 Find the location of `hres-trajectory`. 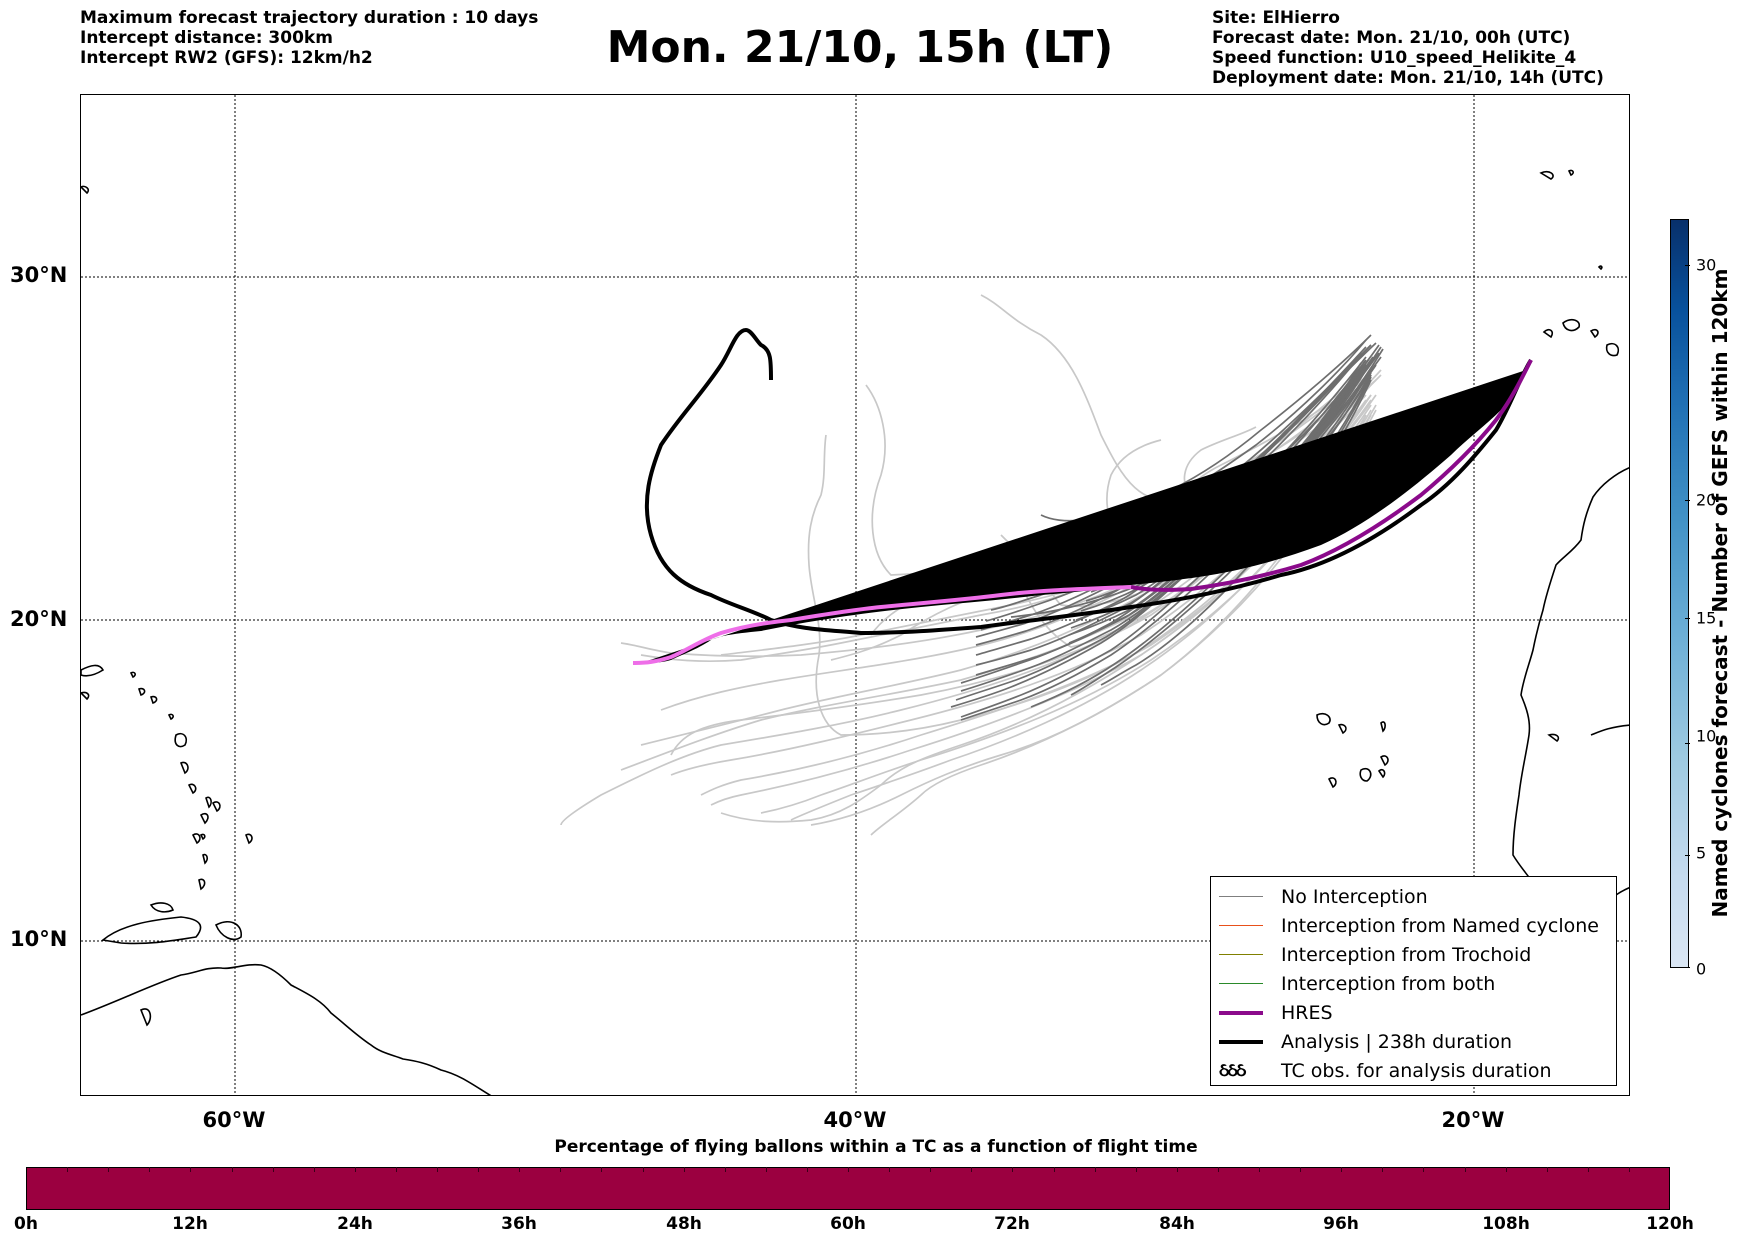

hres-trajectory is located at coordinates (1083, 516).